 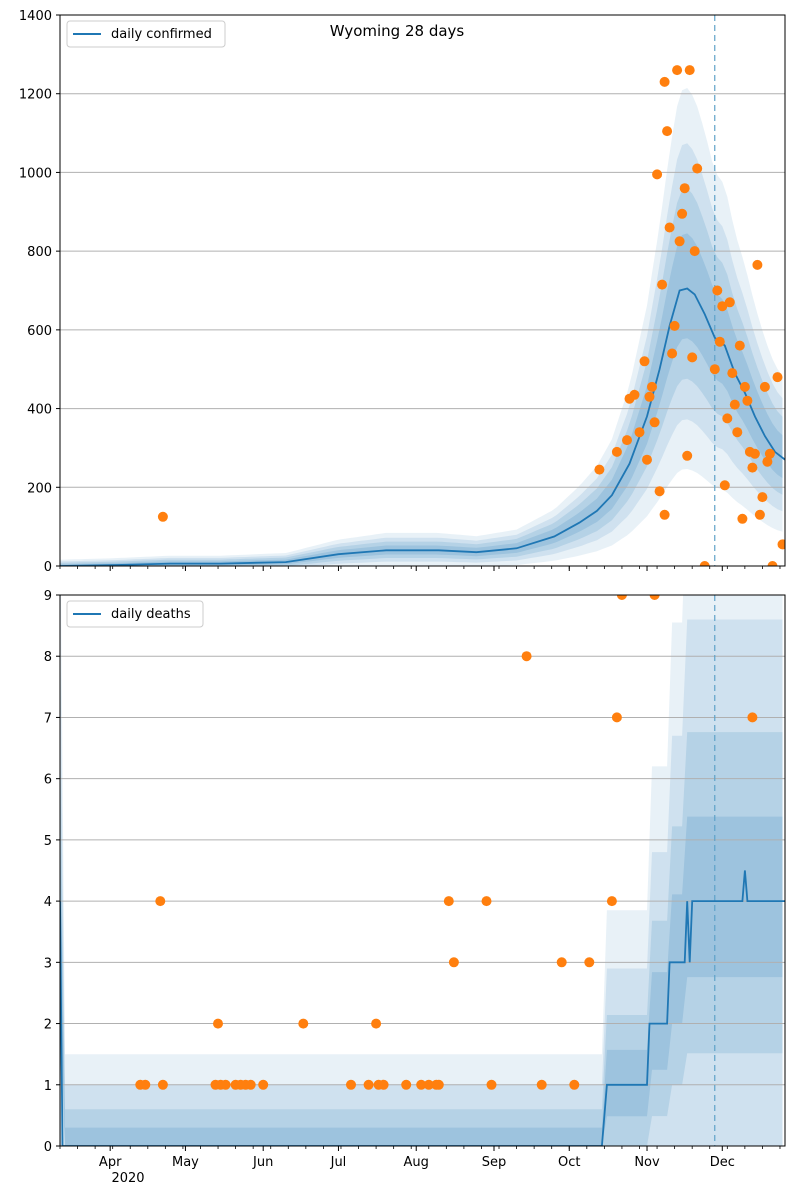 What do you see at coordinates (52, 872) in the screenshot?
I see `deaths-y-axis: 0 1 2 3 4 5 6 7 8 9` at bounding box center [52, 872].